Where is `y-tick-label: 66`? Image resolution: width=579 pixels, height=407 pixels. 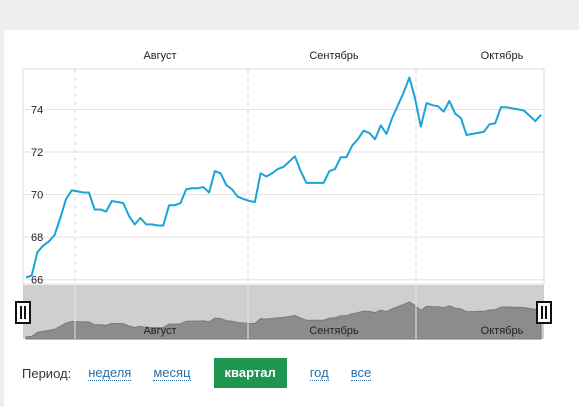
y-tick-label: 66 is located at coordinates (37, 281).